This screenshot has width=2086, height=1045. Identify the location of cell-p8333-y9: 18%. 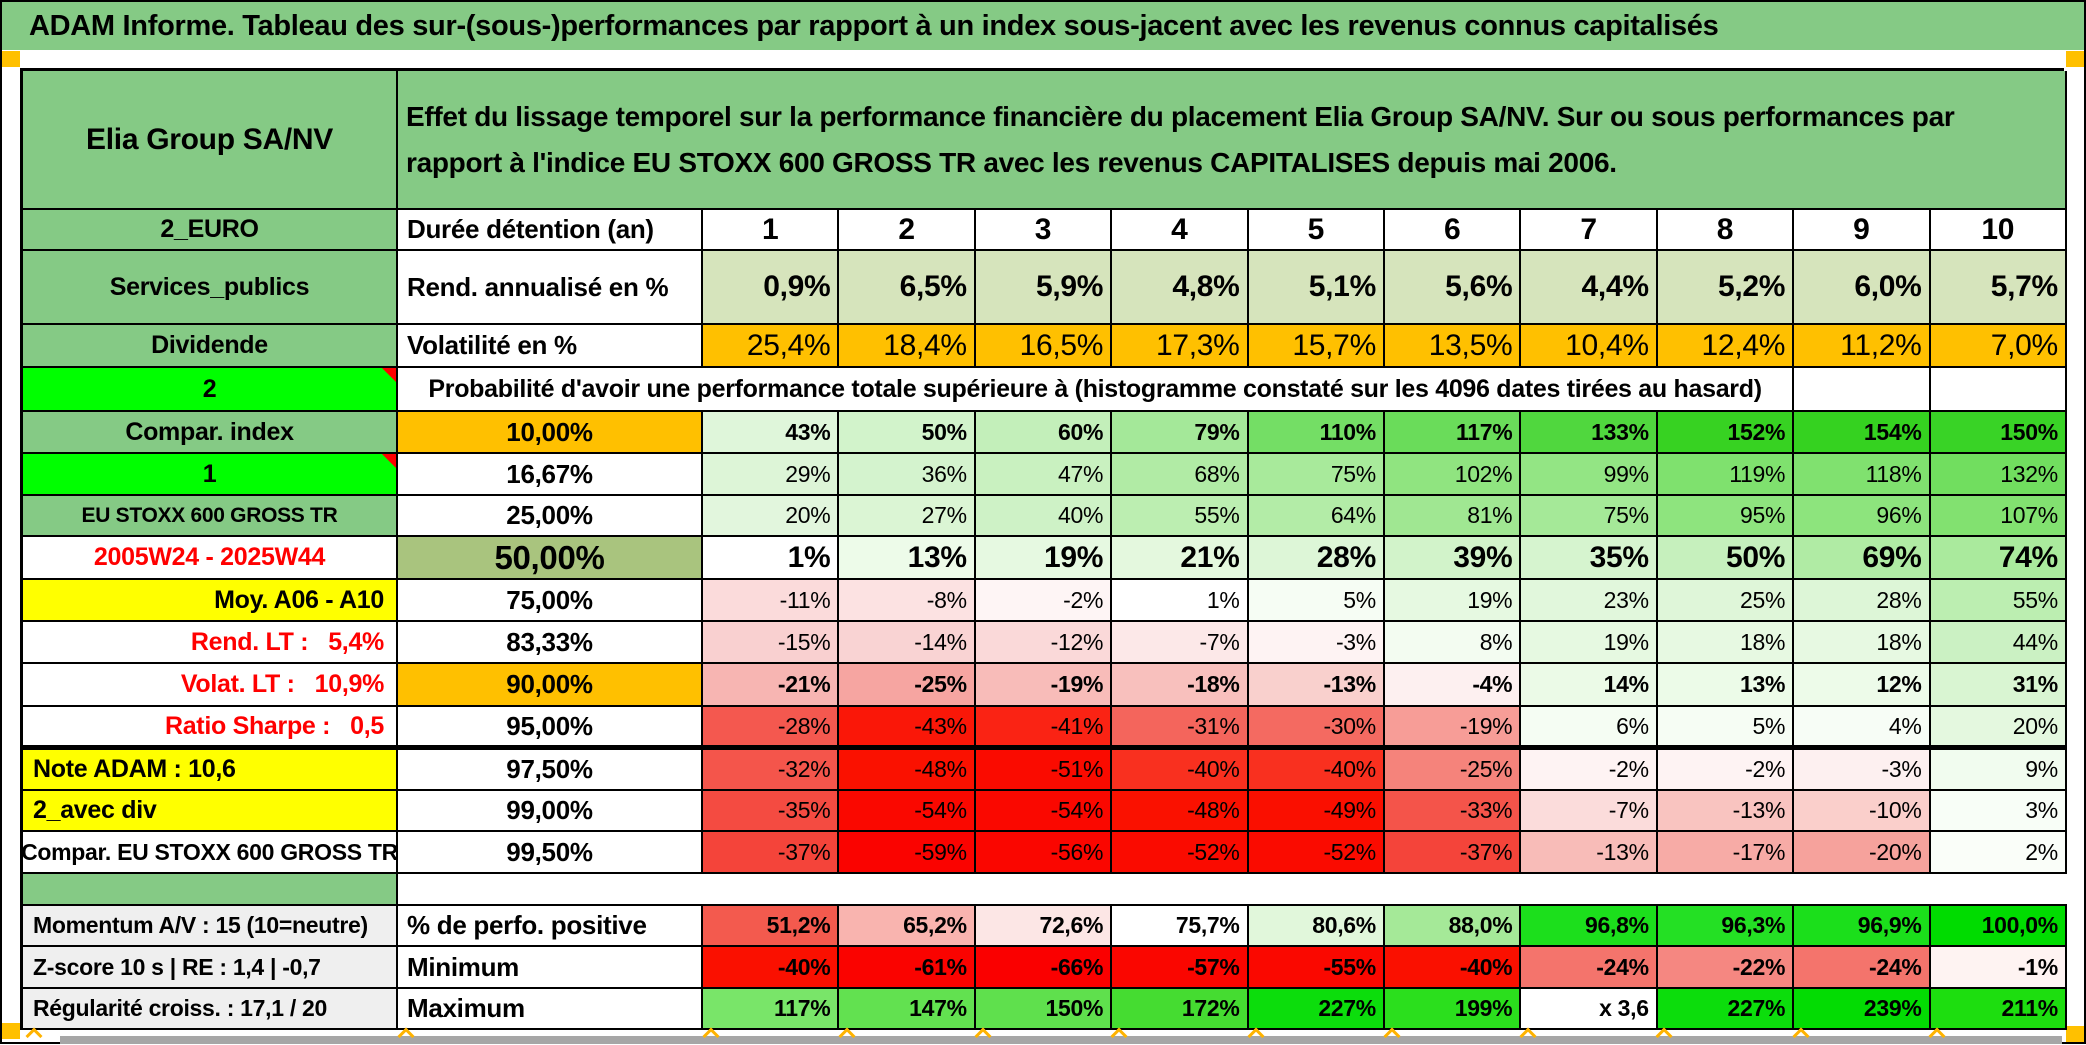
(1862, 643).